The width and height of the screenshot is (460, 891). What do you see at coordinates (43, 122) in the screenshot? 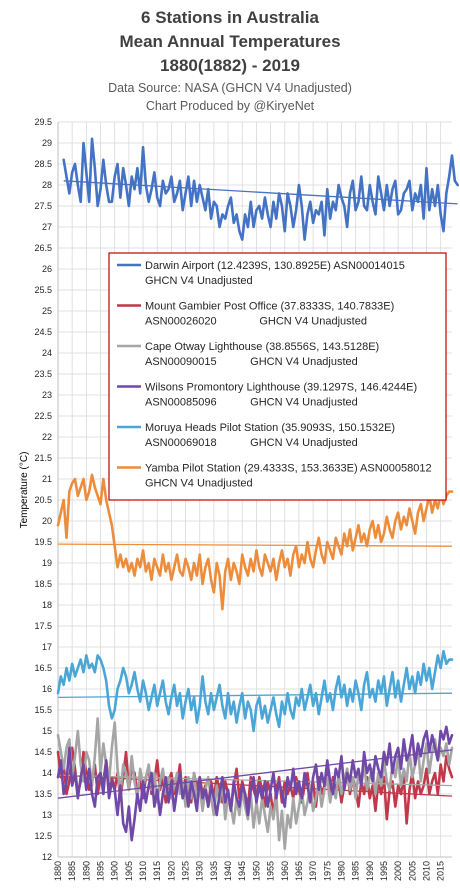
I see `y-tick-label: 29.5` at bounding box center [43, 122].